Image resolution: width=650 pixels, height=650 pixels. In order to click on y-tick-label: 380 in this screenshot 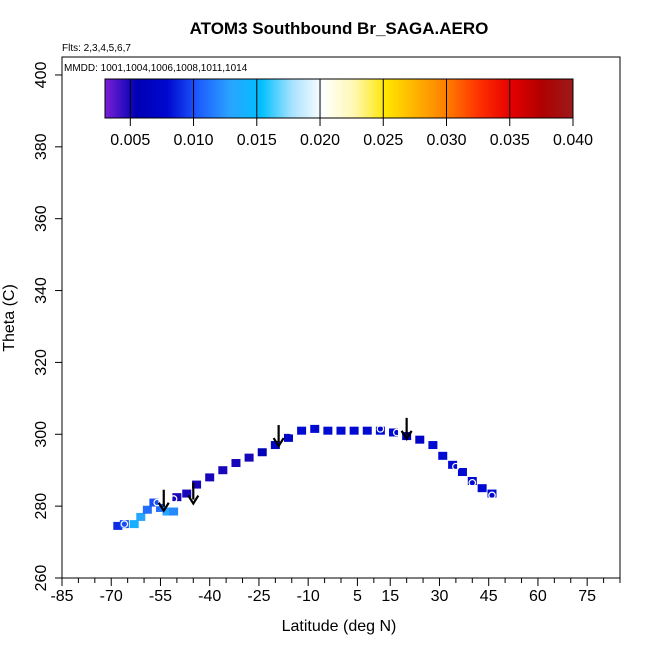, I will do `click(41, 146)`.